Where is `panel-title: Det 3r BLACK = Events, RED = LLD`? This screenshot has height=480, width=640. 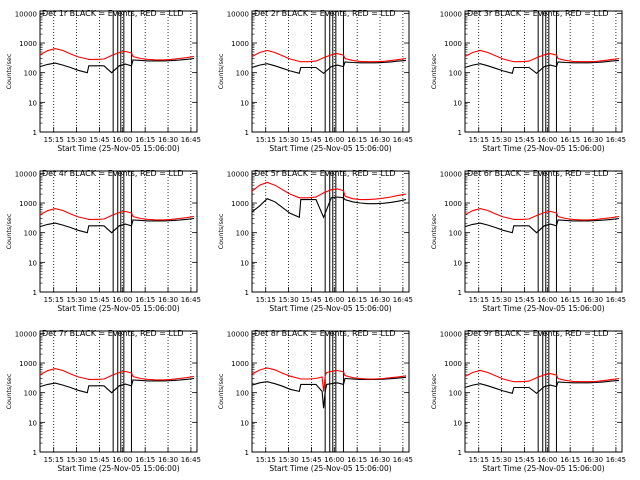 panel-title: Det 3r BLACK = Events, RED = LLD is located at coordinates (538, 13).